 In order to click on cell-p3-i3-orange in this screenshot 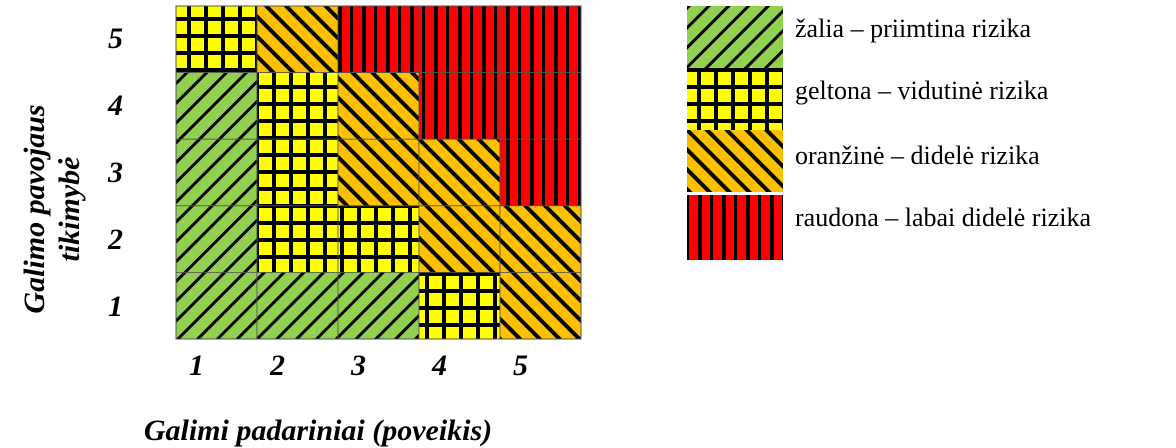, I will do `click(378, 172)`.